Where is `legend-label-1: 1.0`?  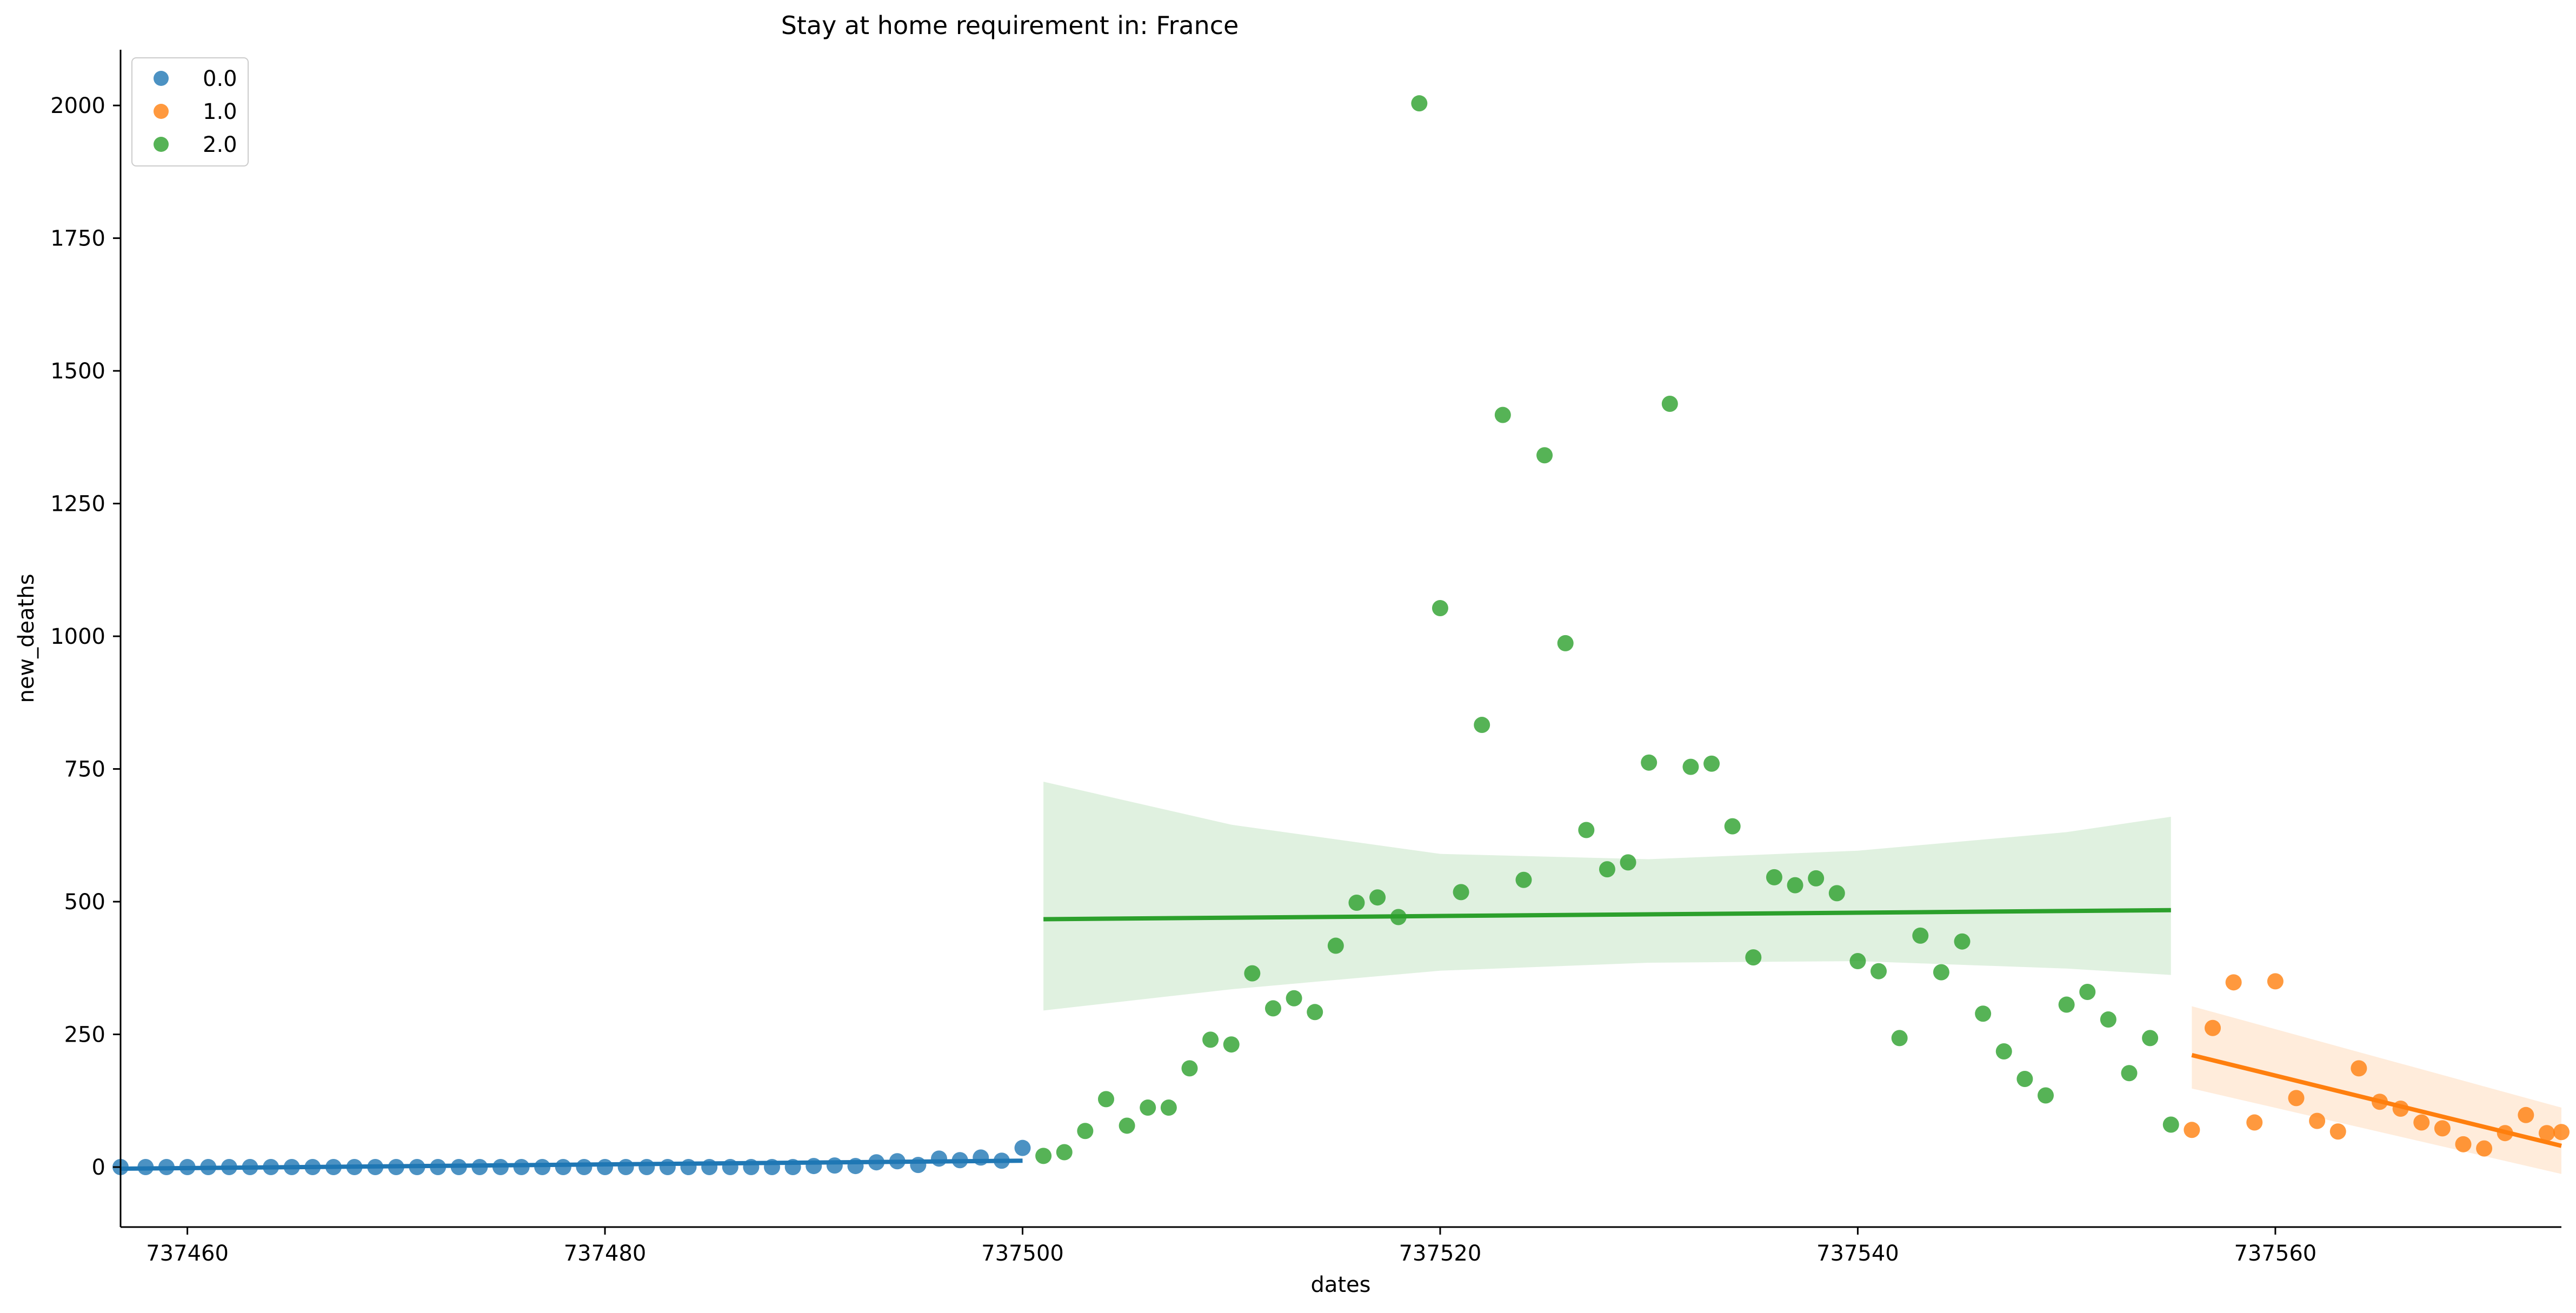 legend-label-1: 1.0 is located at coordinates (220, 112).